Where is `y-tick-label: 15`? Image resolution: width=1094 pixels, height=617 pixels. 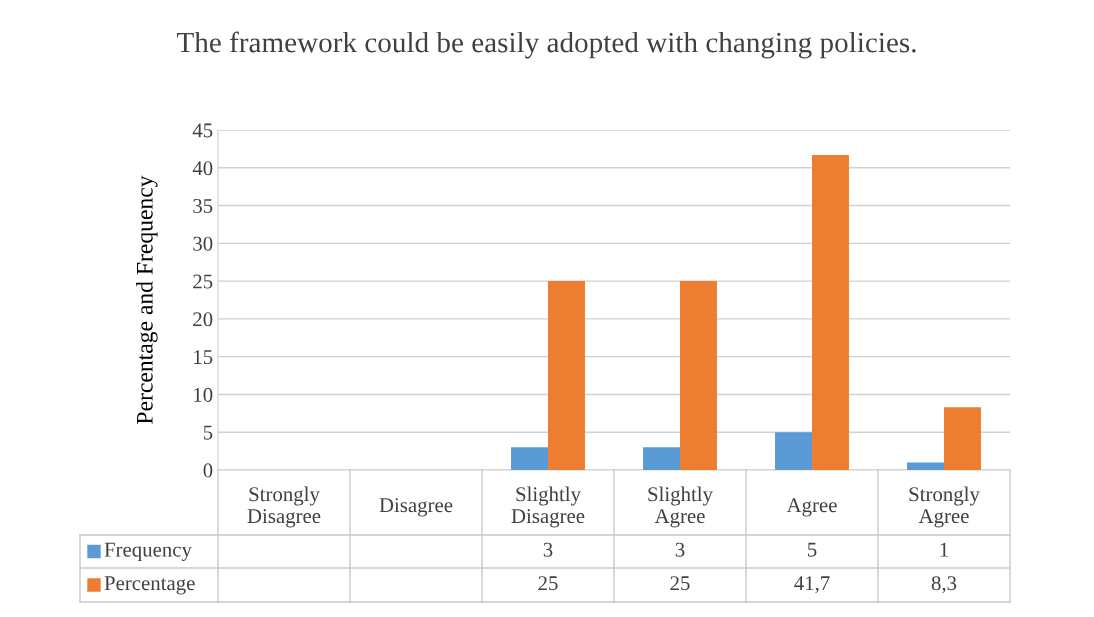
y-tick-label: 15 is located at coordinates (203, 357).